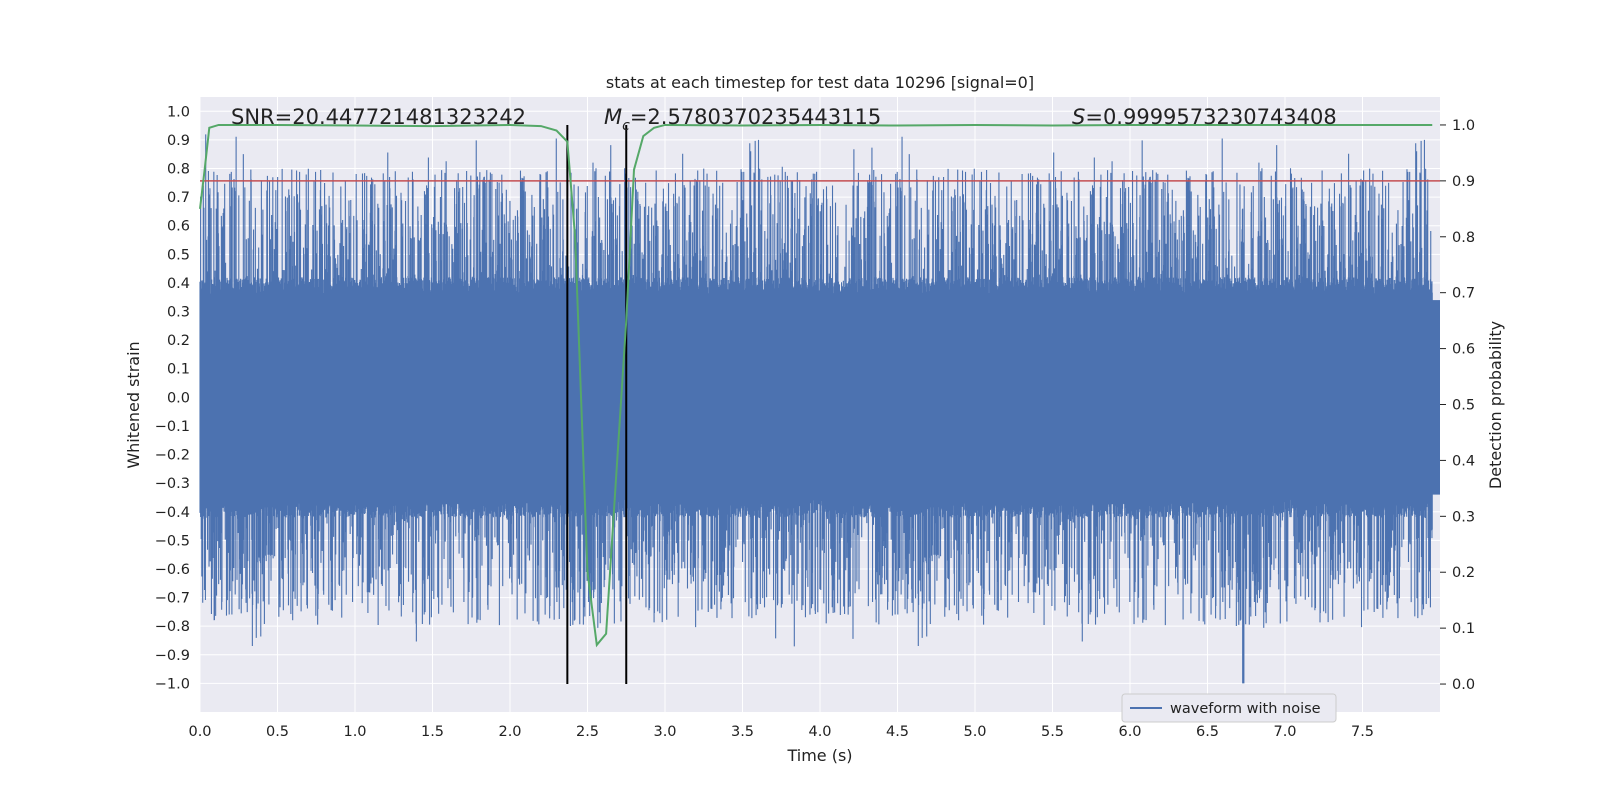 This screenshot has height=800, width=1600. I want to click on y2-tick-label: 0.7, so click(1463, 294).